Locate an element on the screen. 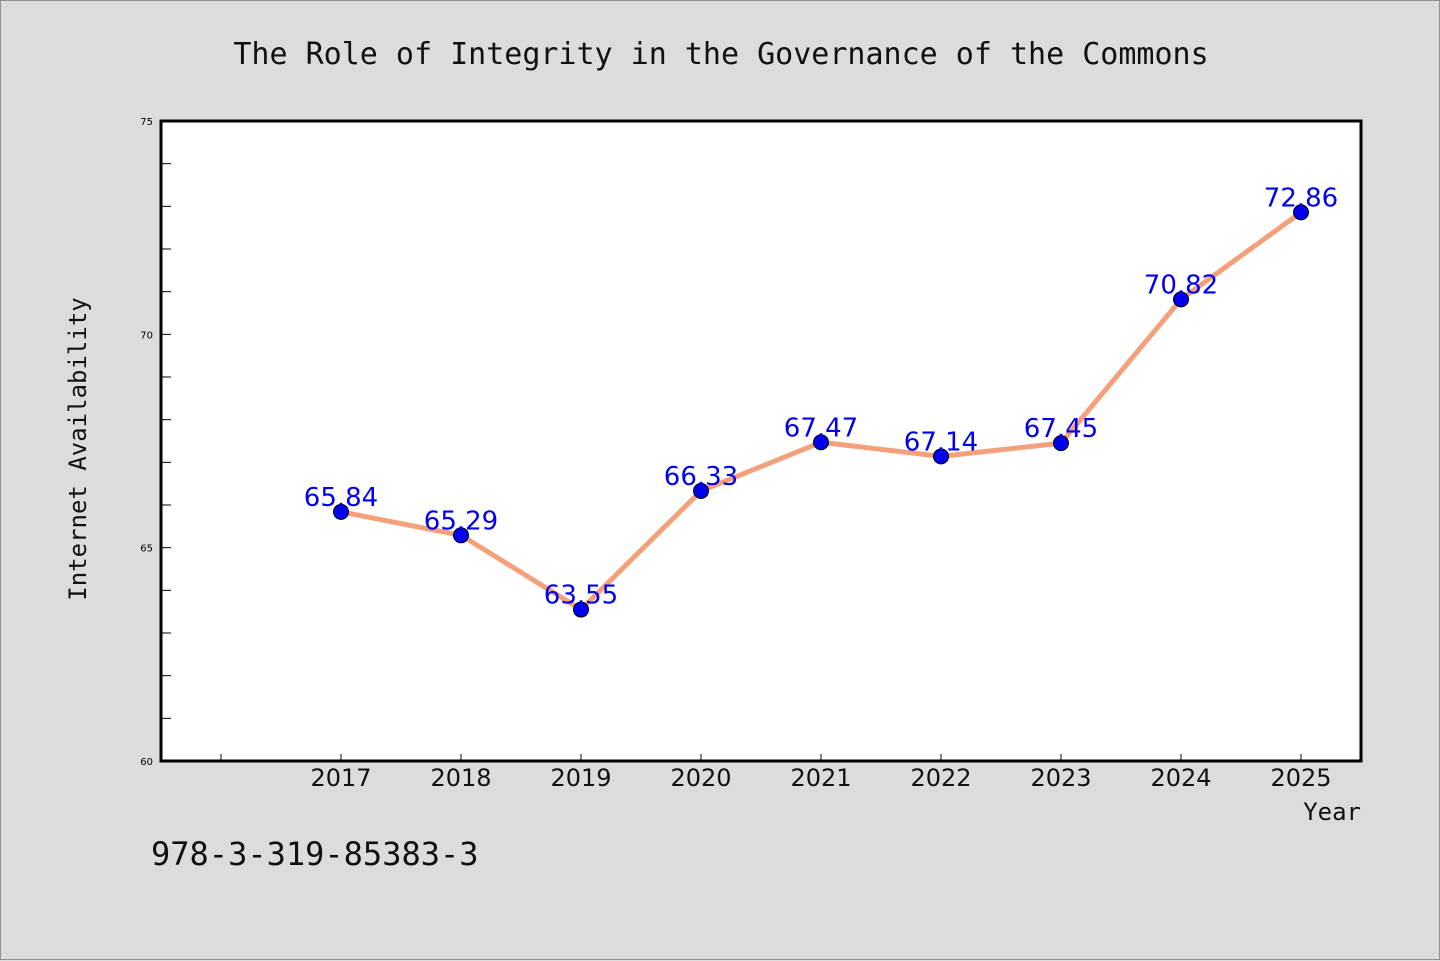 The height and width of the screenshot is (961, 1440). data-label: 66.33 is located at coordinates (701, 477).